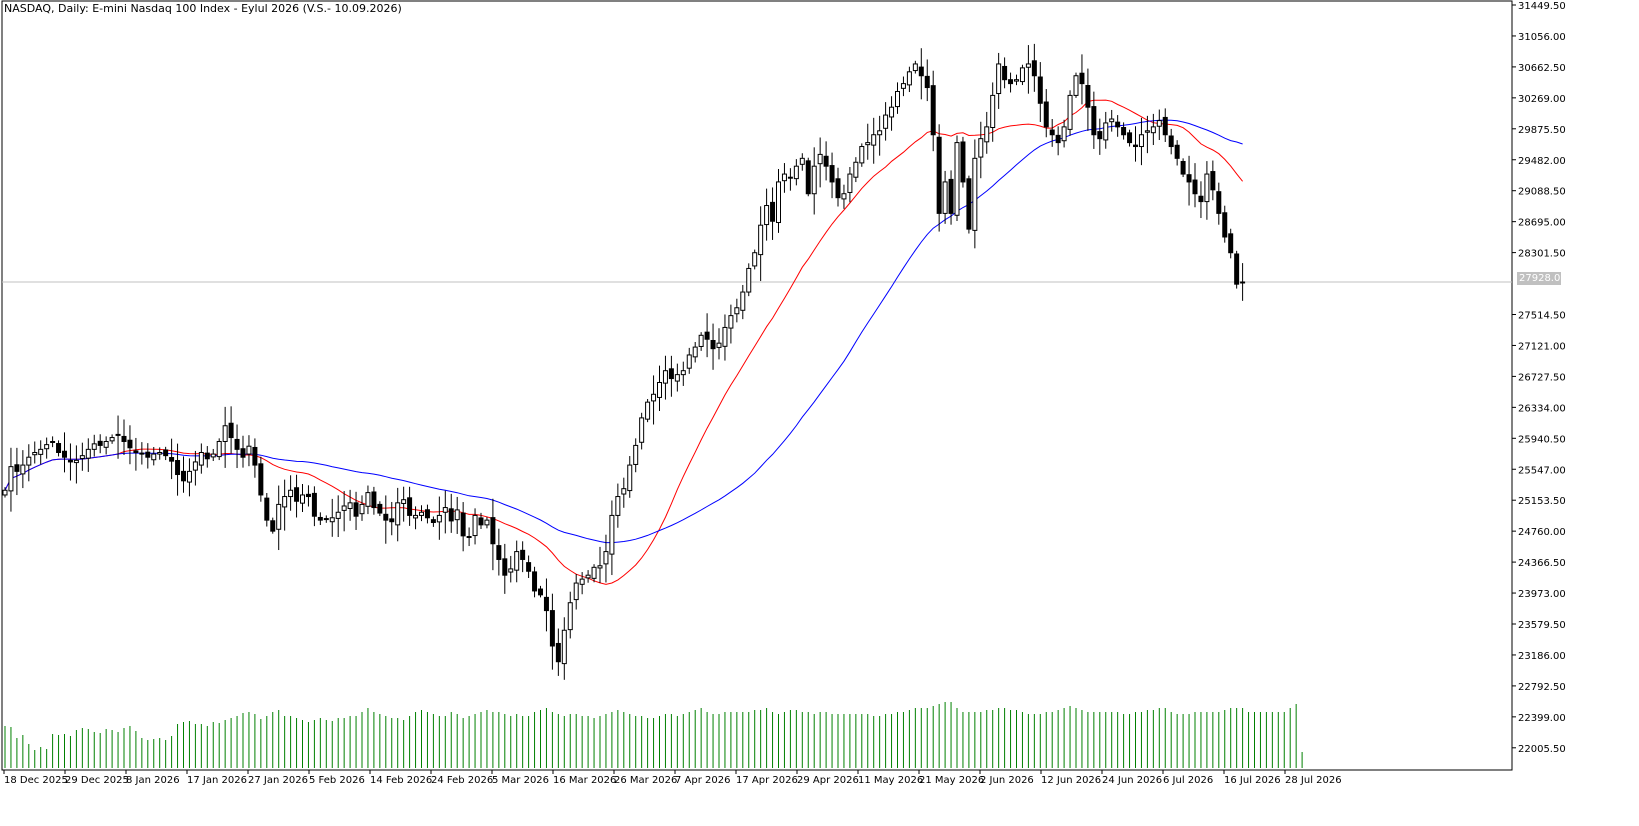 This screenshot has height=826, width=1639. I want to click on x-tick-label: 18 Dec 2025, so click(36, 780).